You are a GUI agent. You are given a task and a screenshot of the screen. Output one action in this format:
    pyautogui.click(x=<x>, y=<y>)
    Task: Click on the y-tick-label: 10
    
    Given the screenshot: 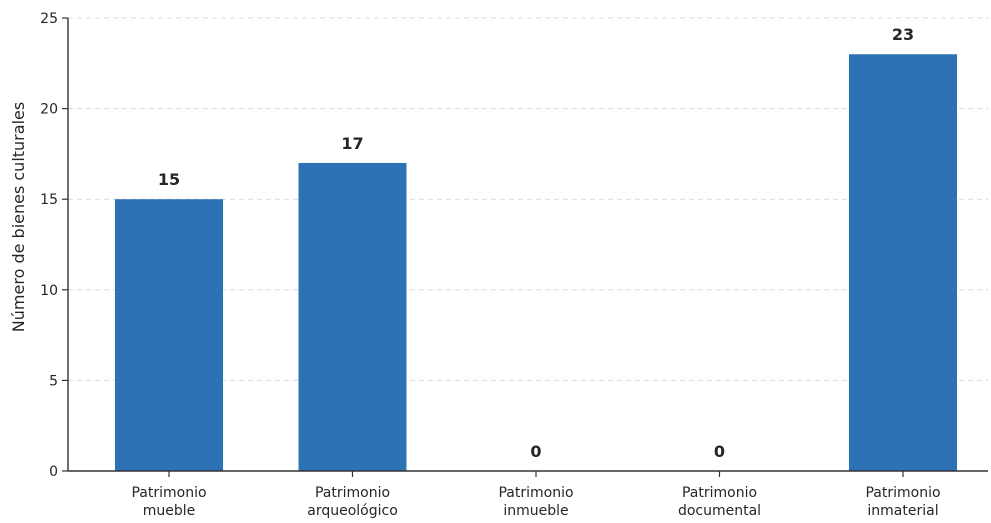 What is the action you would take?
    pyautogui.click(x=49, y=291)
    